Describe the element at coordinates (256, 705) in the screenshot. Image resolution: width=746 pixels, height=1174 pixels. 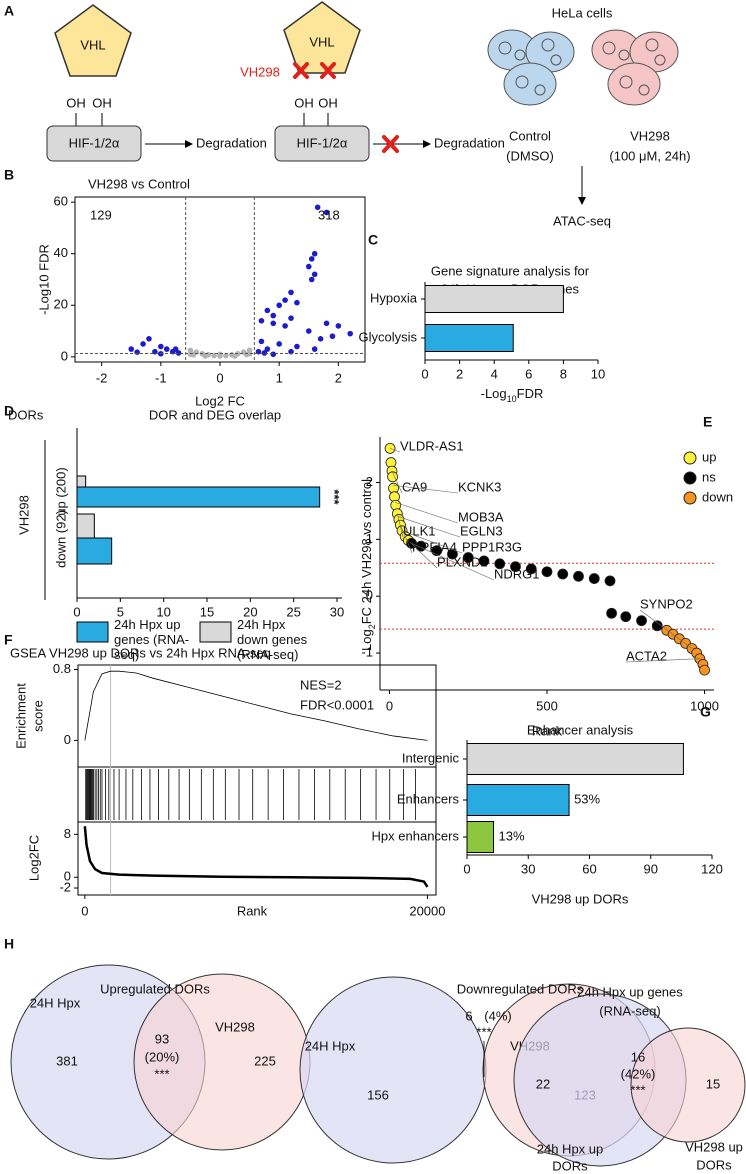
I see `enrichment-curve` at that location.